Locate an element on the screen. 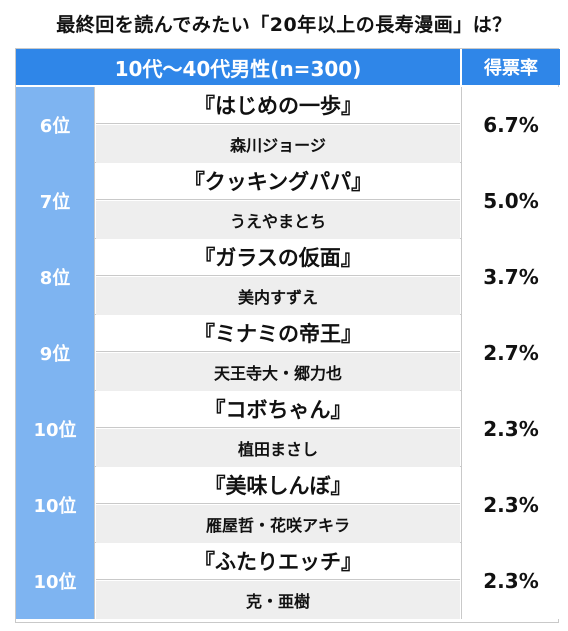  table-row: 6位 『はじめの一歩』 森川ジョージ 6.7% is located at coordinates (288, 125).